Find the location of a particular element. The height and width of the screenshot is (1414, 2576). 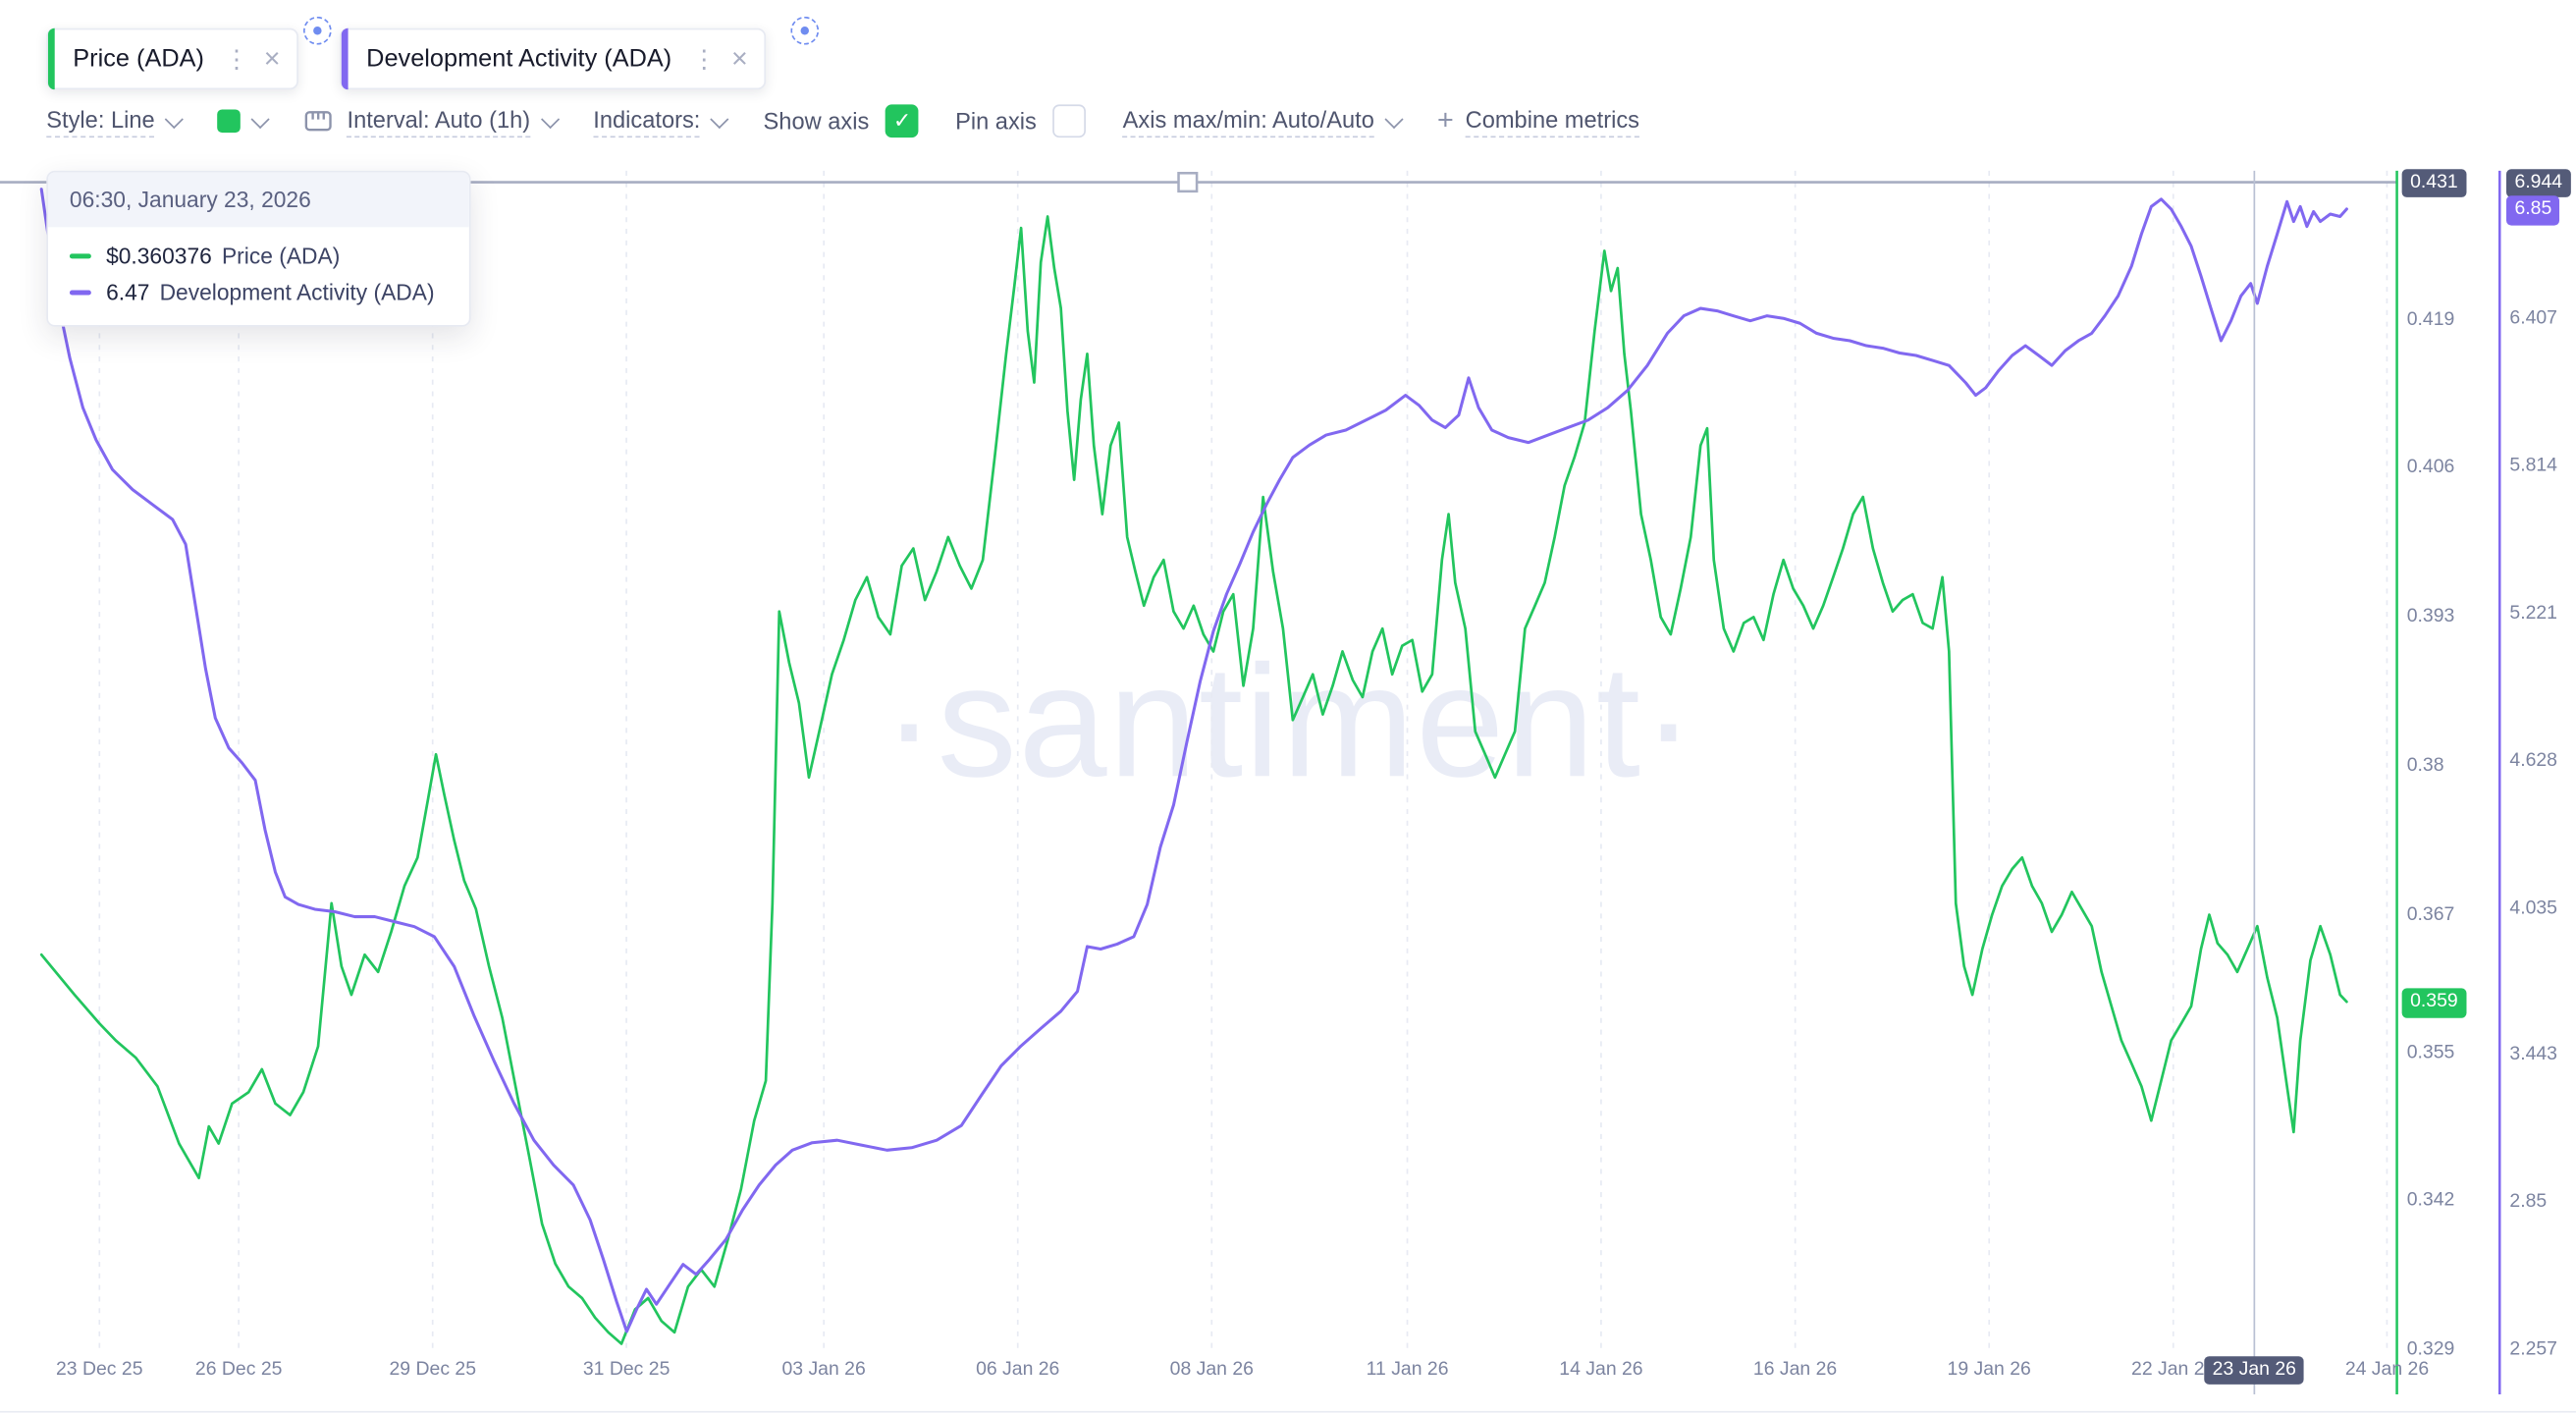

x-axis-label: 29 Dec 25 is located at coordinates (433, 1369).